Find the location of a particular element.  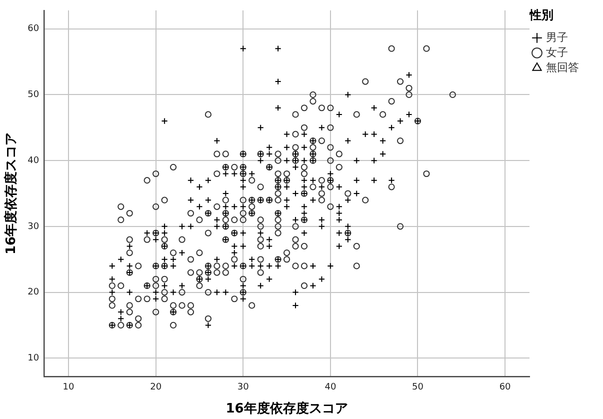

y-tick-label: 30 is located at coordinates (34, 227).